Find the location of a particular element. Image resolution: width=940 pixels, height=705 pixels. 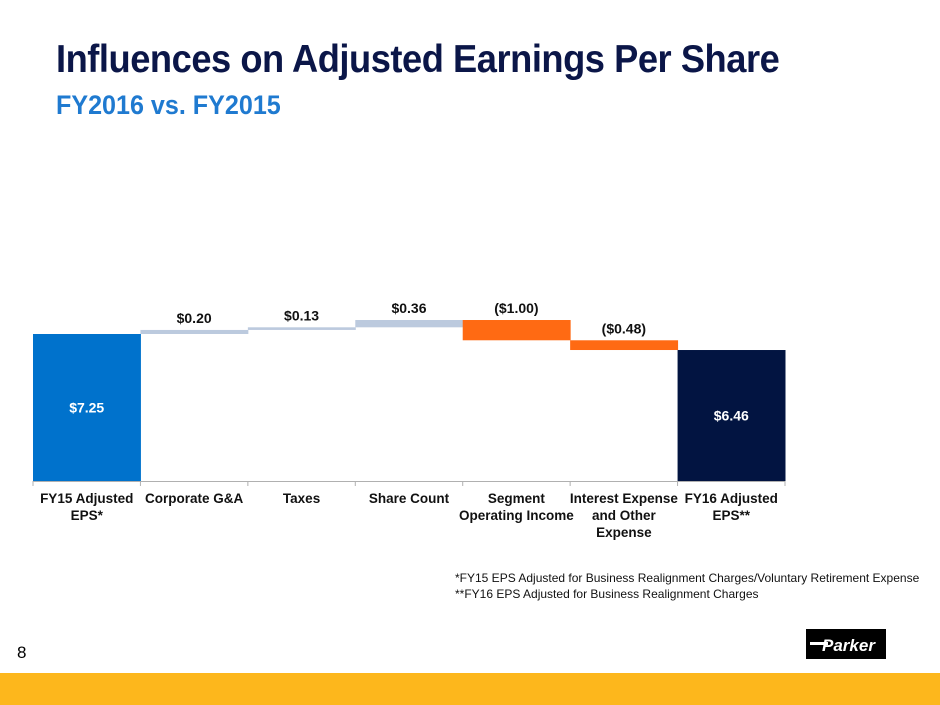

parker-logo: Parker is located at coordinates (846, 644).